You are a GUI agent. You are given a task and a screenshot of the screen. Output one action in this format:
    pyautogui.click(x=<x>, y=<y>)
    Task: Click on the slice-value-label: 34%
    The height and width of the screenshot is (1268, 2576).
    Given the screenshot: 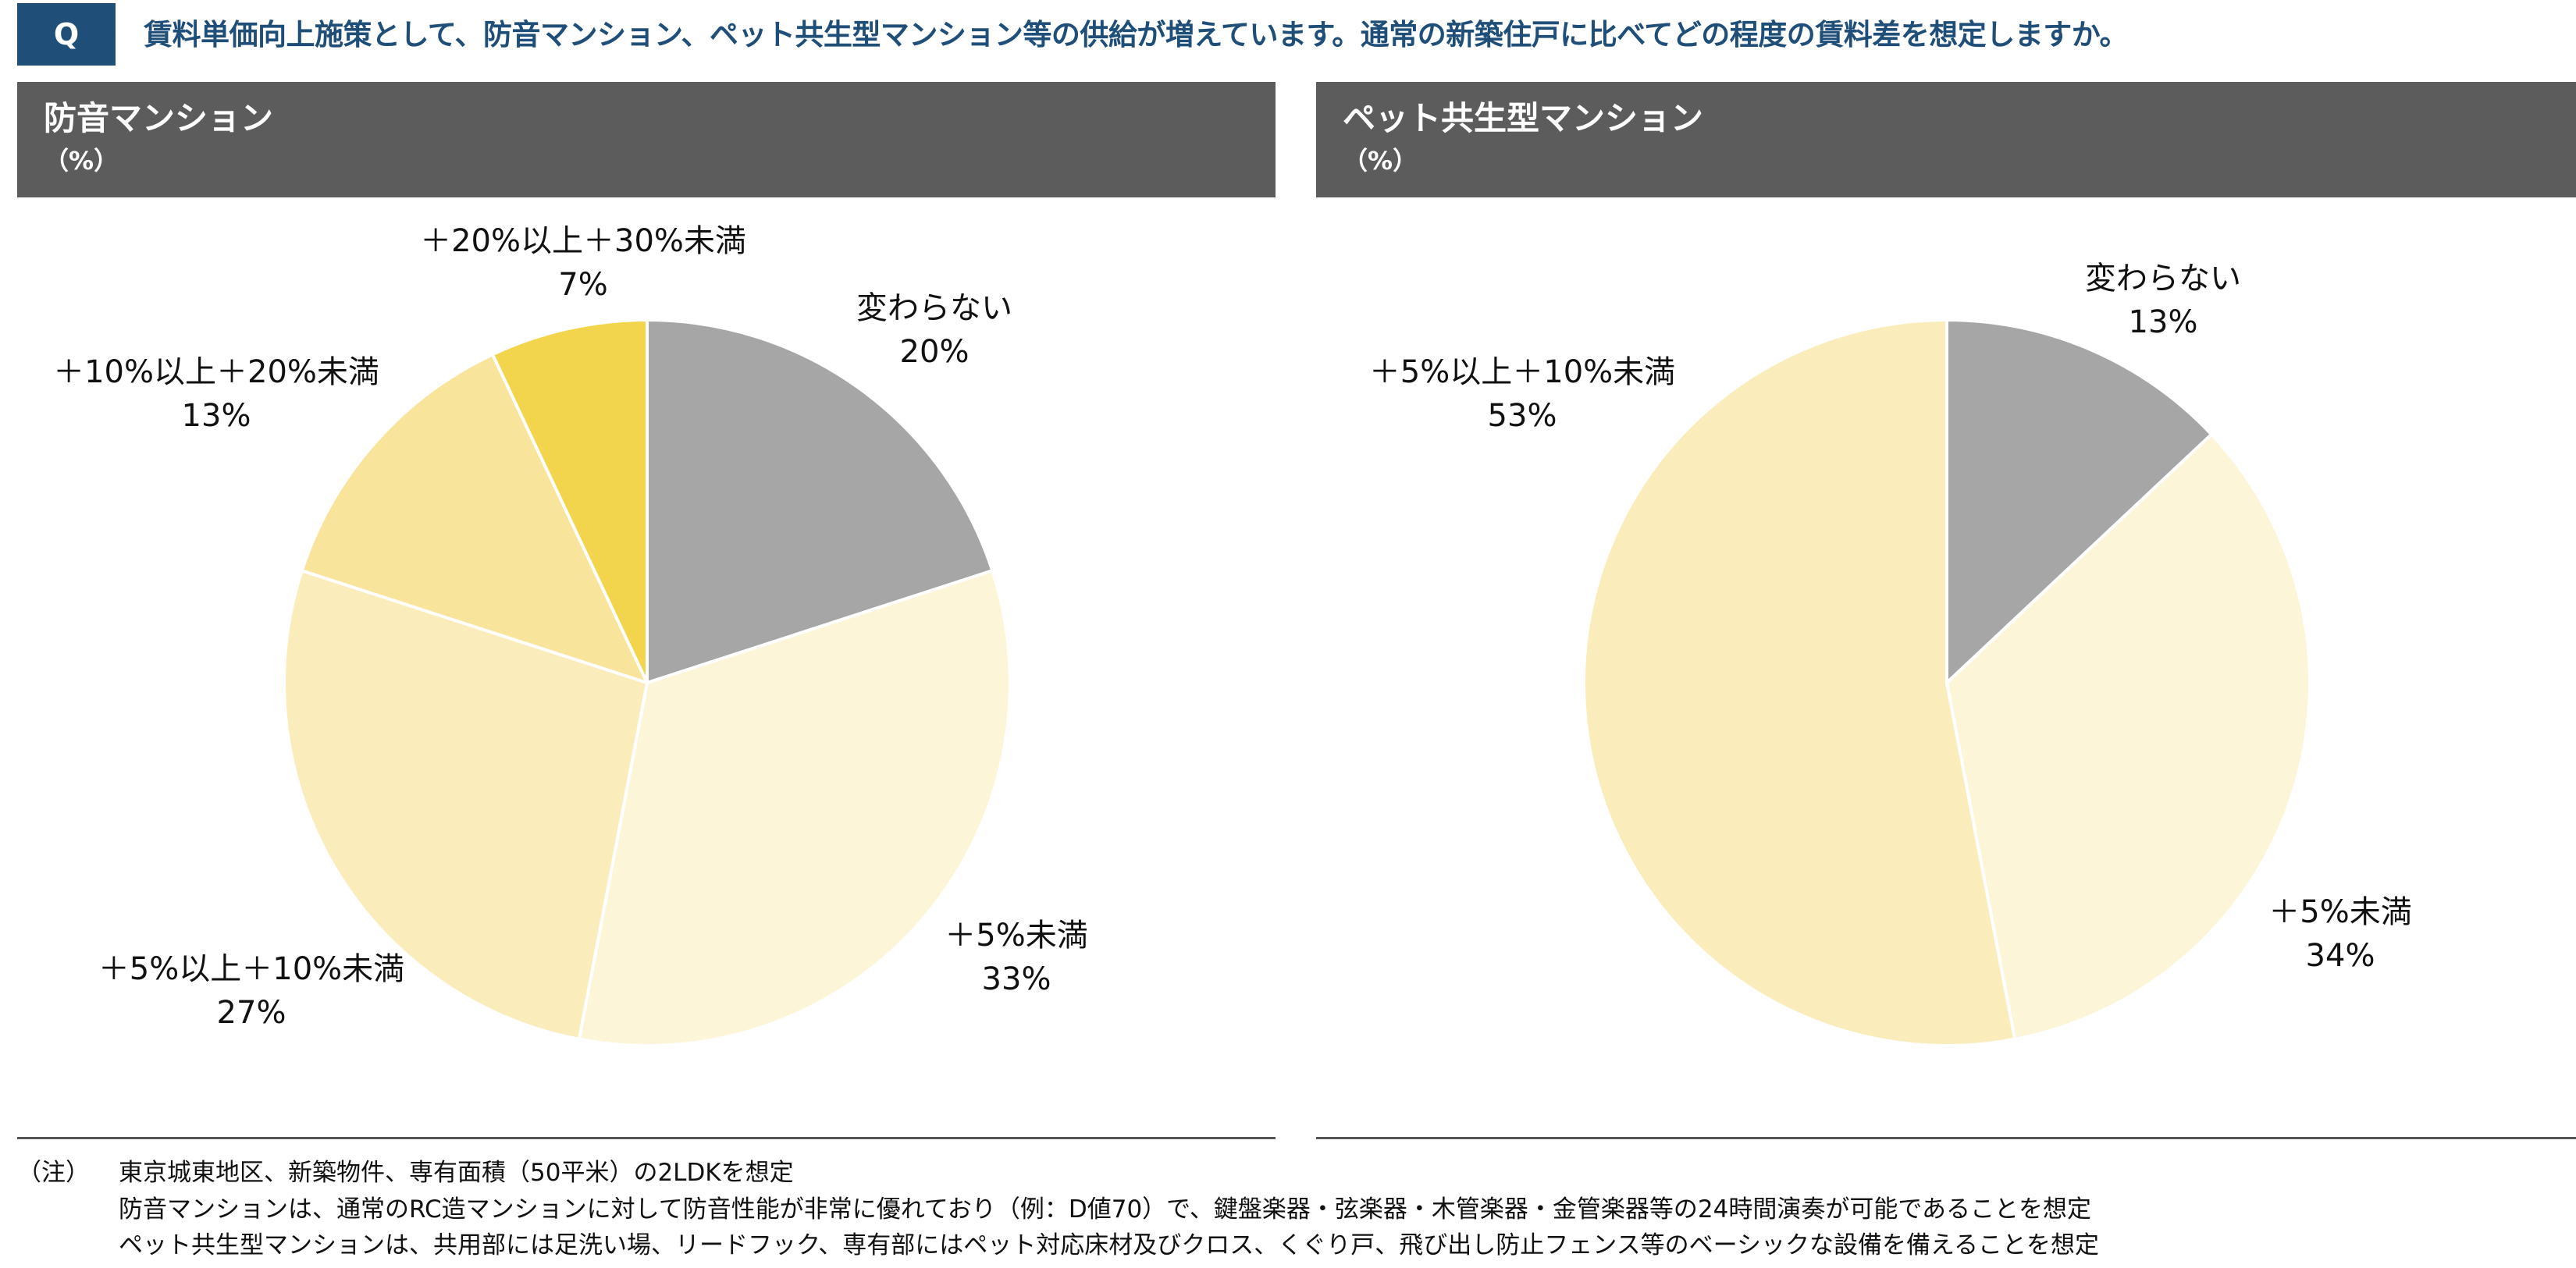 What is the action you would take?
    pyautogui.click(x=2340, y=956)
    